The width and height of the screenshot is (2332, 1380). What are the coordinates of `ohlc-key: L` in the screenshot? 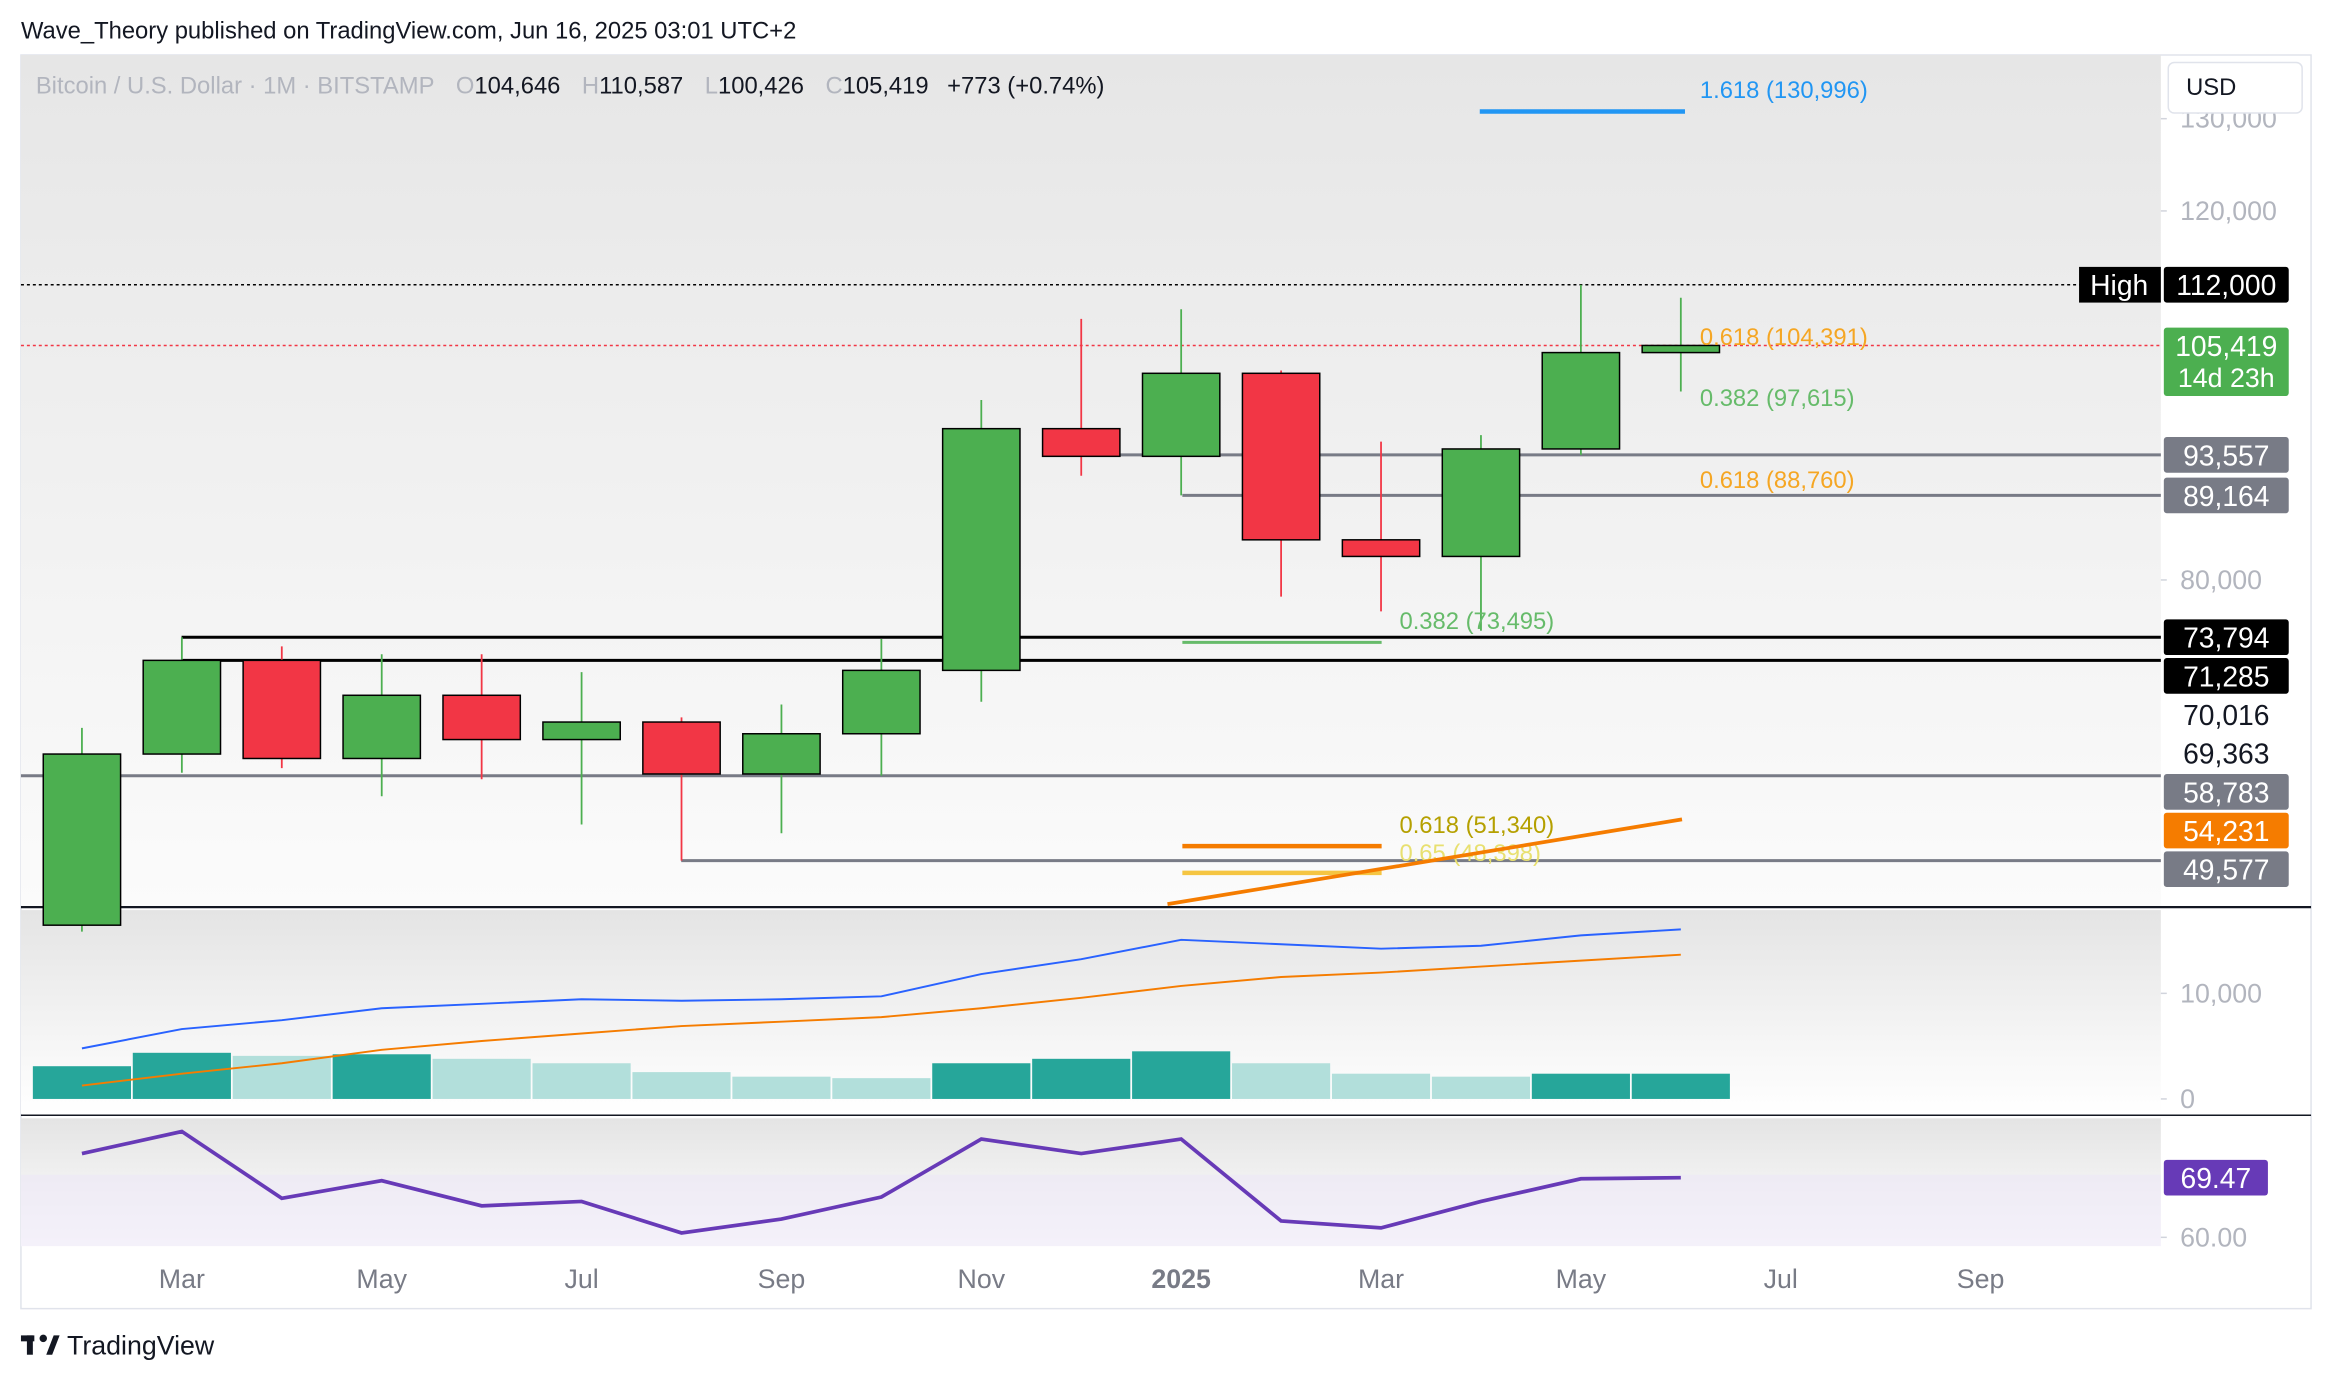 It's located at (711, 86).